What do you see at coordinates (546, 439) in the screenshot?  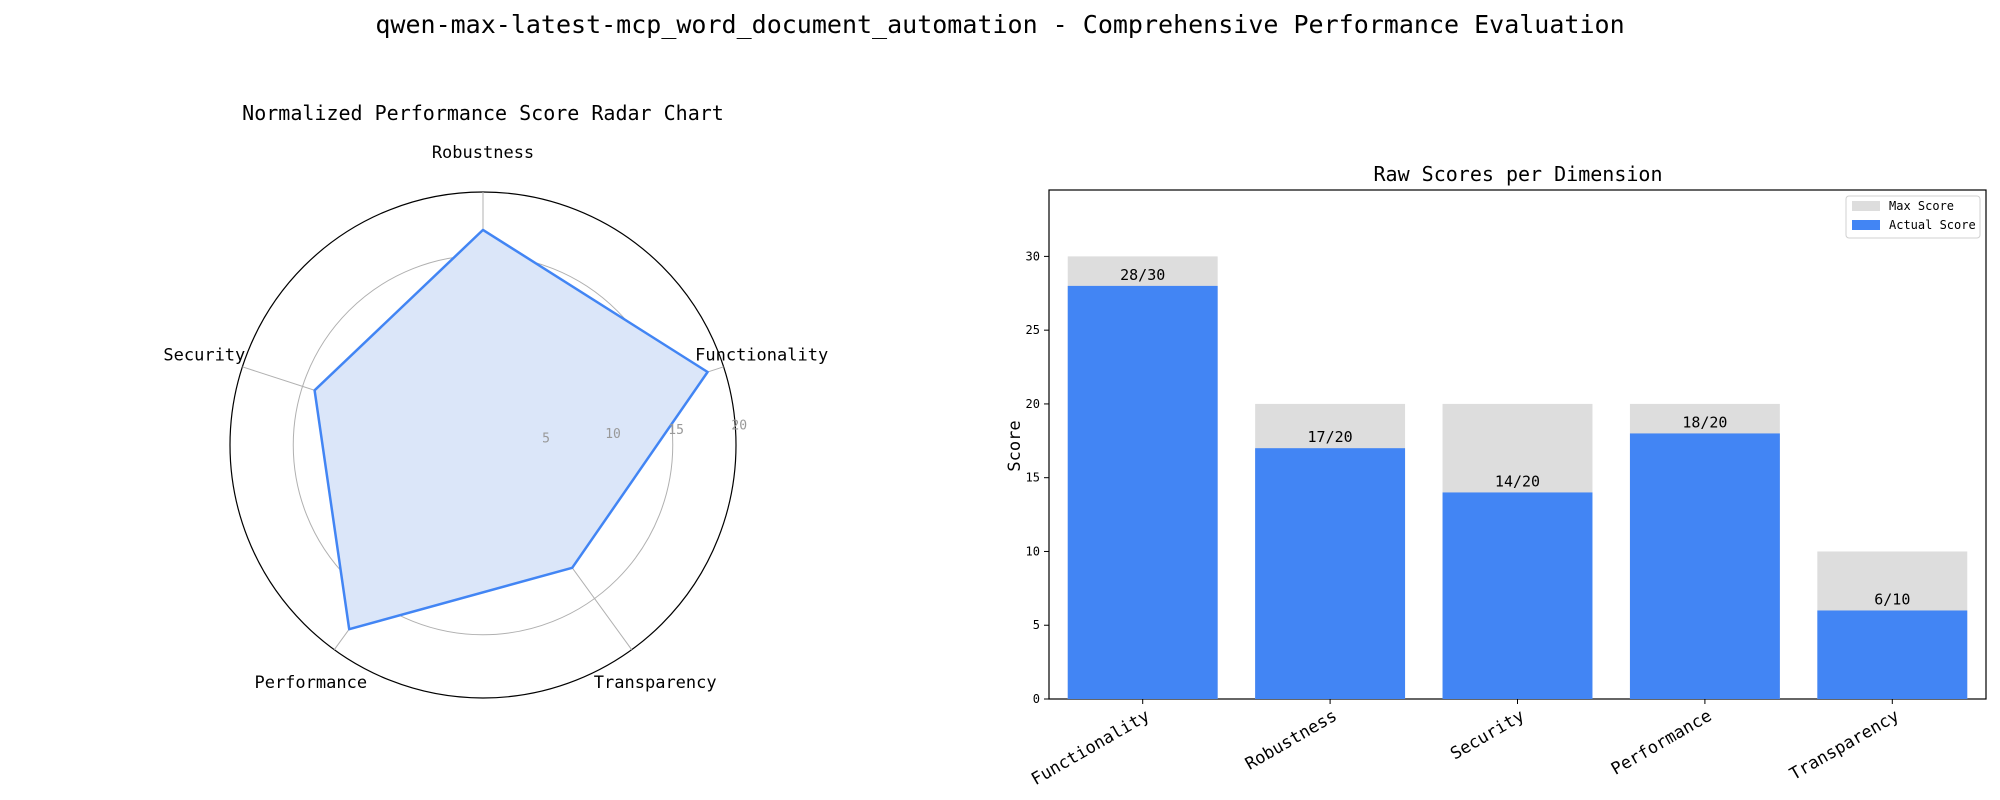 I see `radar-tick-label: 5` at bounding box center [546, 439].